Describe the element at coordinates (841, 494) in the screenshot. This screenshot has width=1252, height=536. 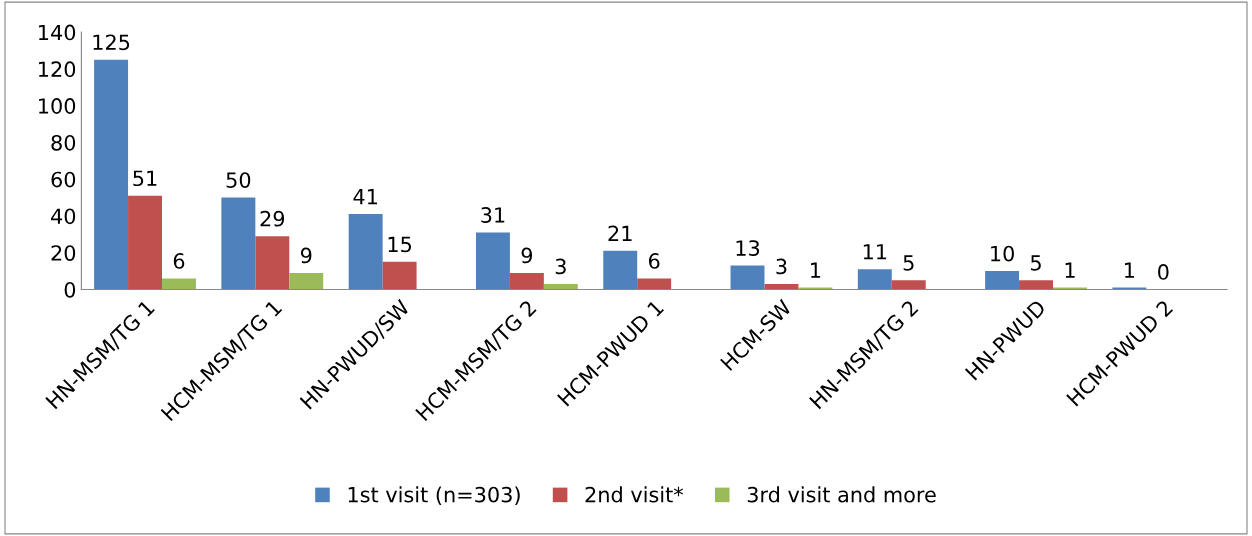
I see `legend-label: 3rd visit and more` at that location.